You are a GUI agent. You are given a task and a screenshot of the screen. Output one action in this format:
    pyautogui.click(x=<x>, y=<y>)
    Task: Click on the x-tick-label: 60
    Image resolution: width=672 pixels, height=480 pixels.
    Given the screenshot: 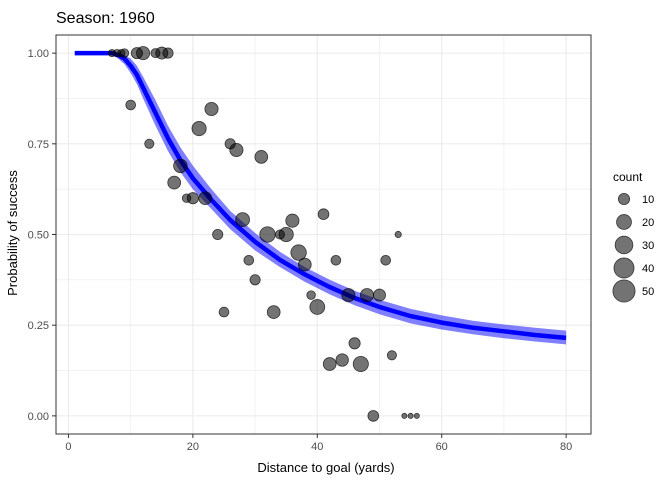 What is the action you would take?
    pyautogui.click(x=442, y=447)
    